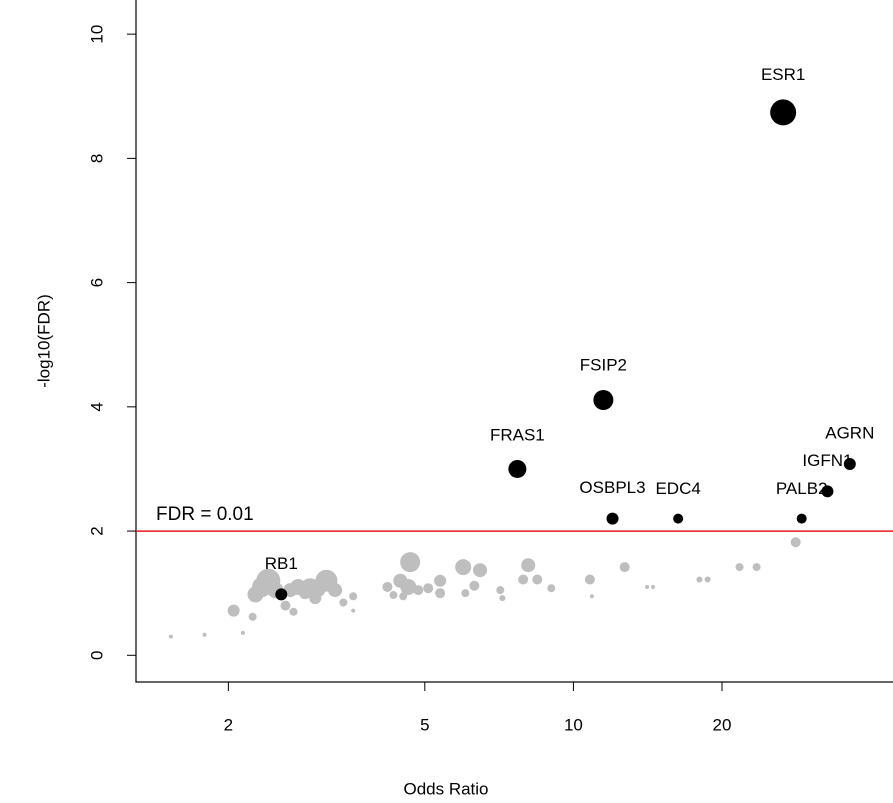 The image size is (893, 803). I want to click on threshold-label: FDR = 0.01, so click(205, 514).